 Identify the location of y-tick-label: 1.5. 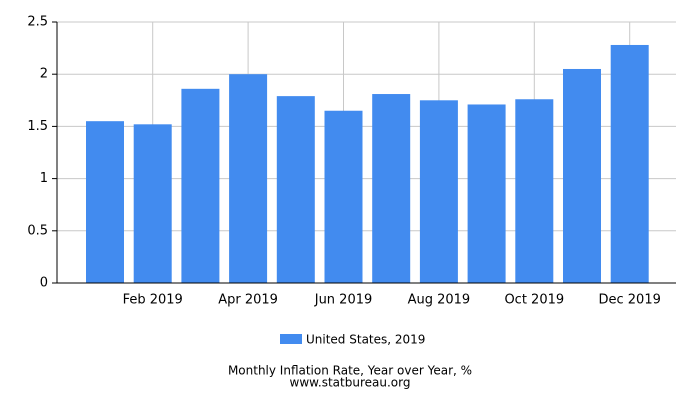
(37, 126).